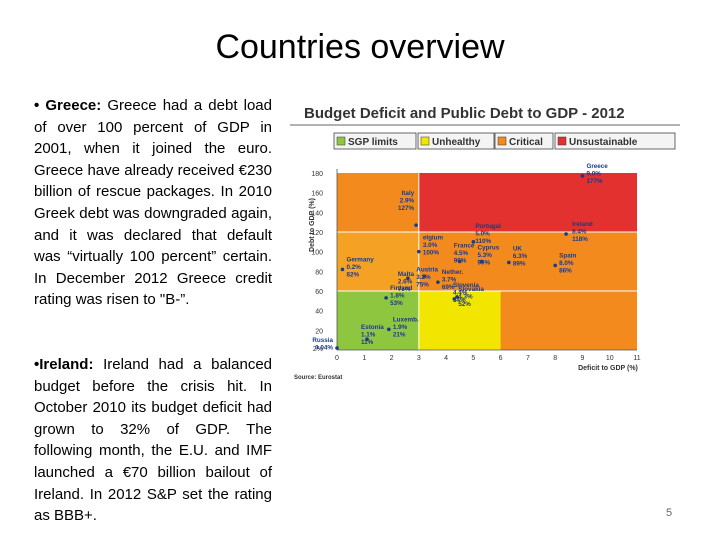 This screenshot has height=540, width=720. What do you see at coordinates (405, 282) in the screenshot?
I see `data-label: 2.6%` at bounding box center [405, 282].